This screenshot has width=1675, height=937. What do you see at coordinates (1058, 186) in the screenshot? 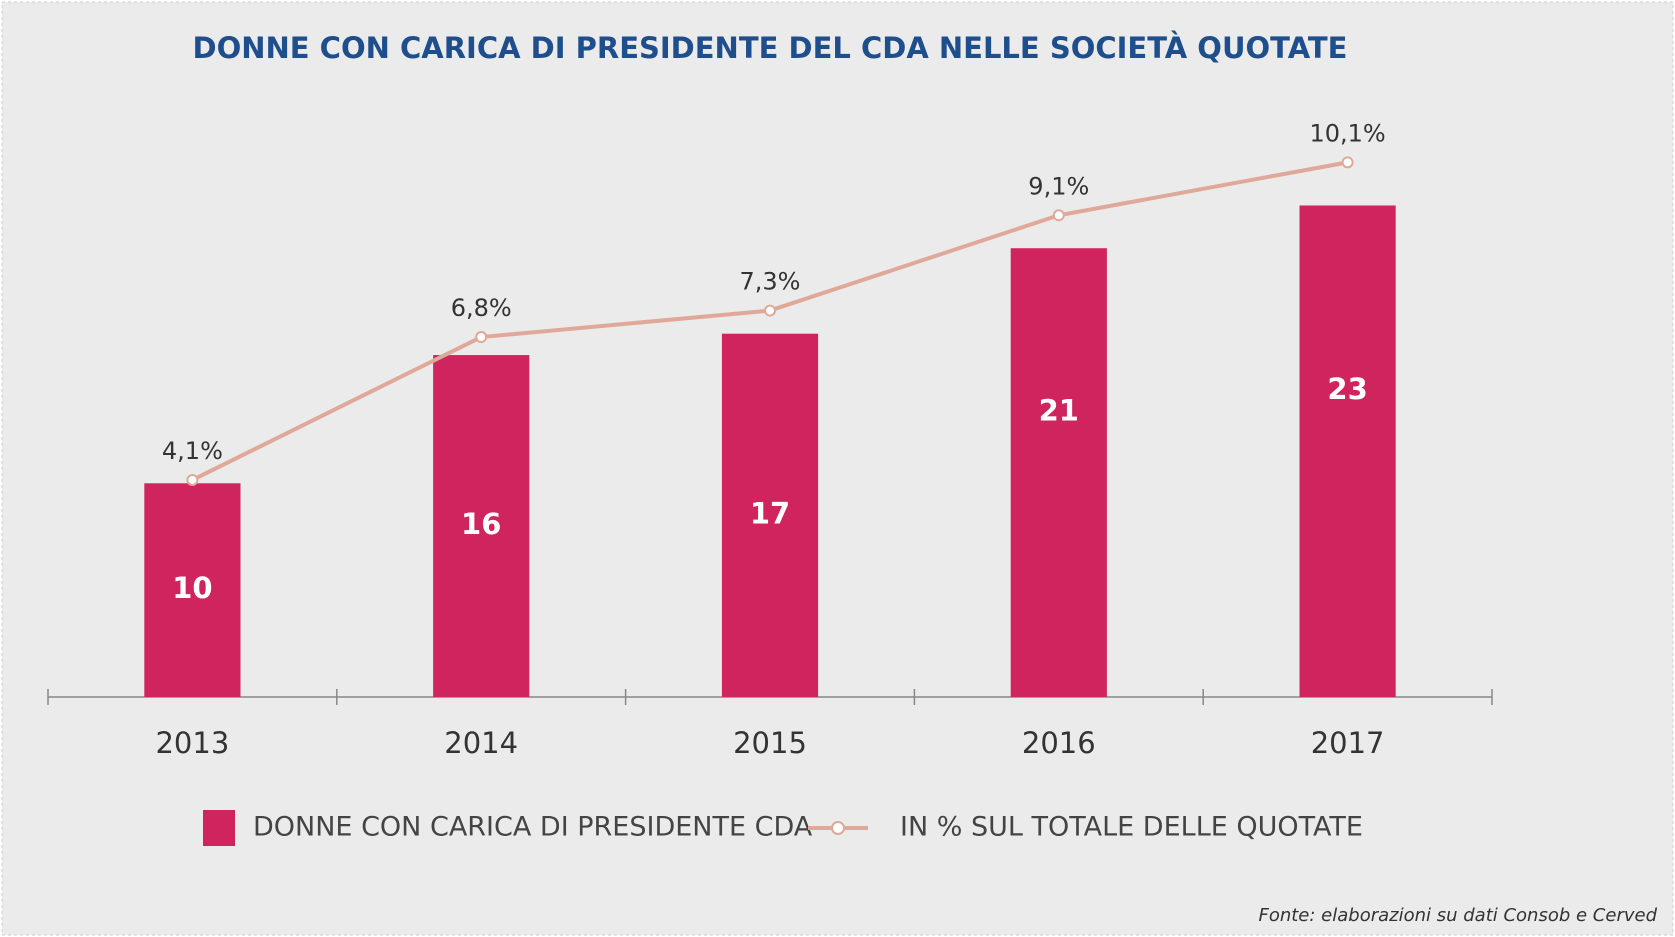
I see `line-value-label: 9,1%` at bounding box center [1058, 186].